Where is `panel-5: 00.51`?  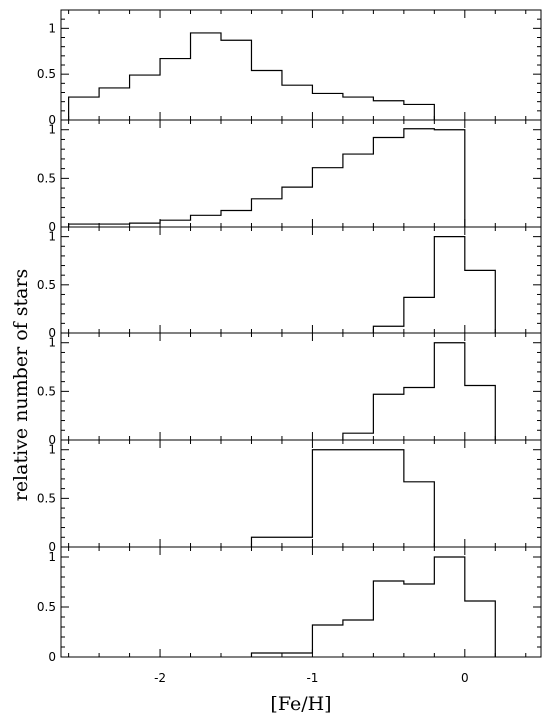
panel-5: 00.51 is located at coordinates (289, 496).